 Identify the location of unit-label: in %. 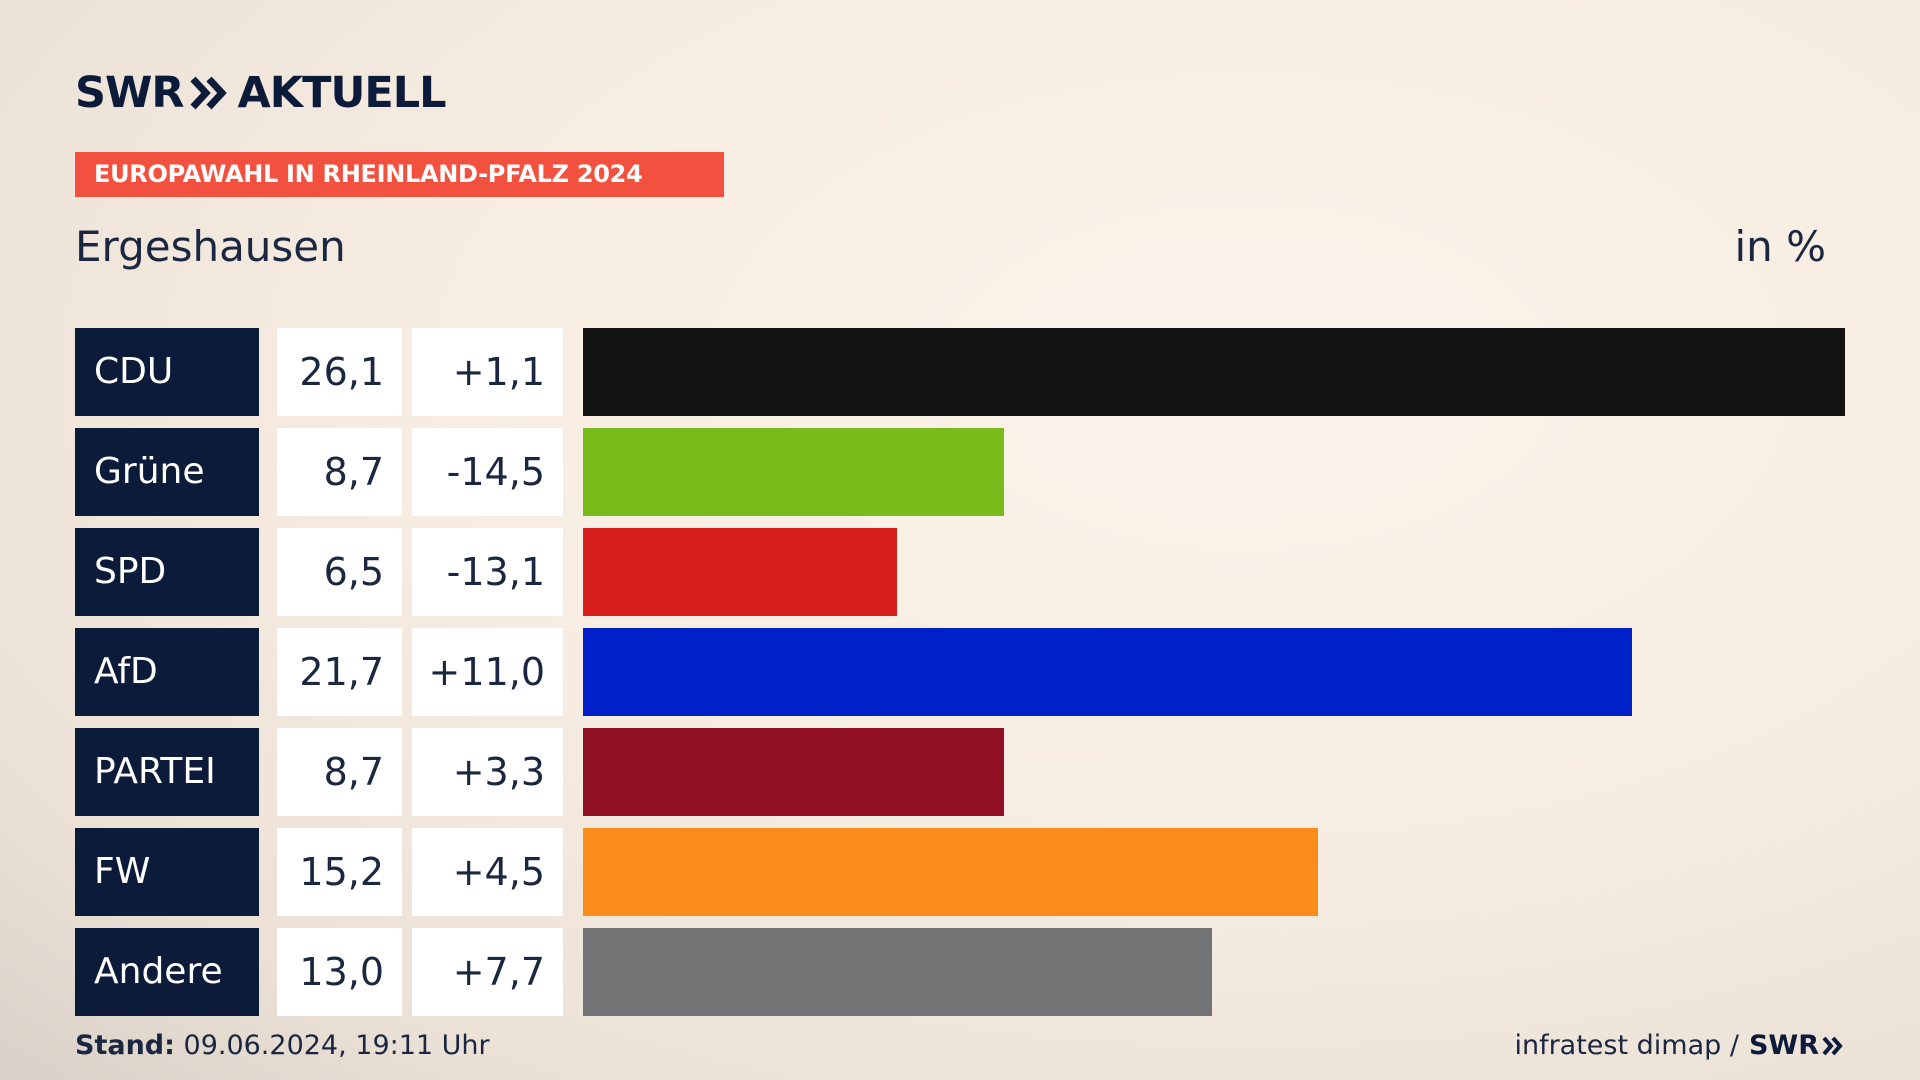
(1780, 246).